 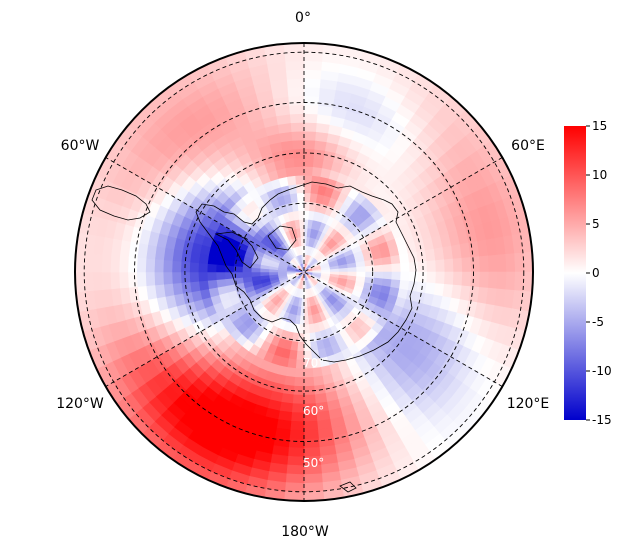 What do you see at coordinates (80, 404) in the screenshot?
I see `lon-label-120w: 120°W` at bounding box center [80, 404].